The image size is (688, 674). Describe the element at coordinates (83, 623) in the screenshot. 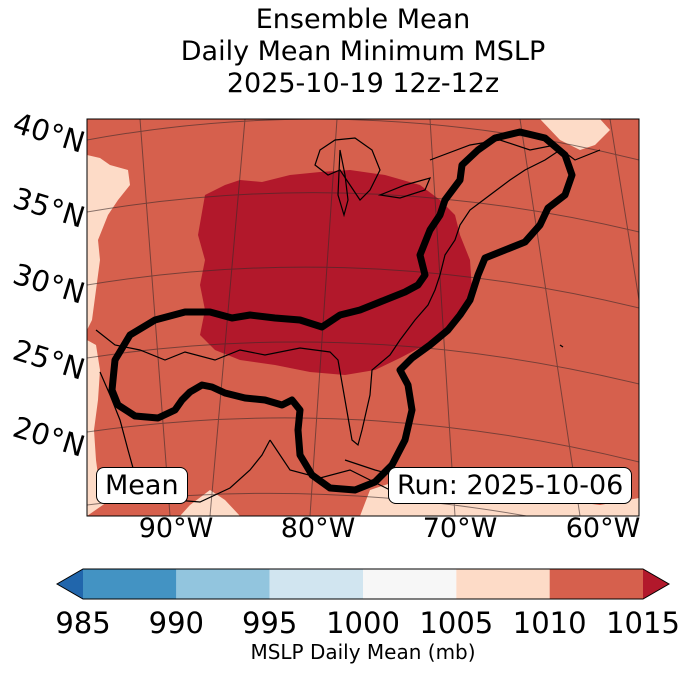

I see `colorbar-tick-985: 985` at that location.